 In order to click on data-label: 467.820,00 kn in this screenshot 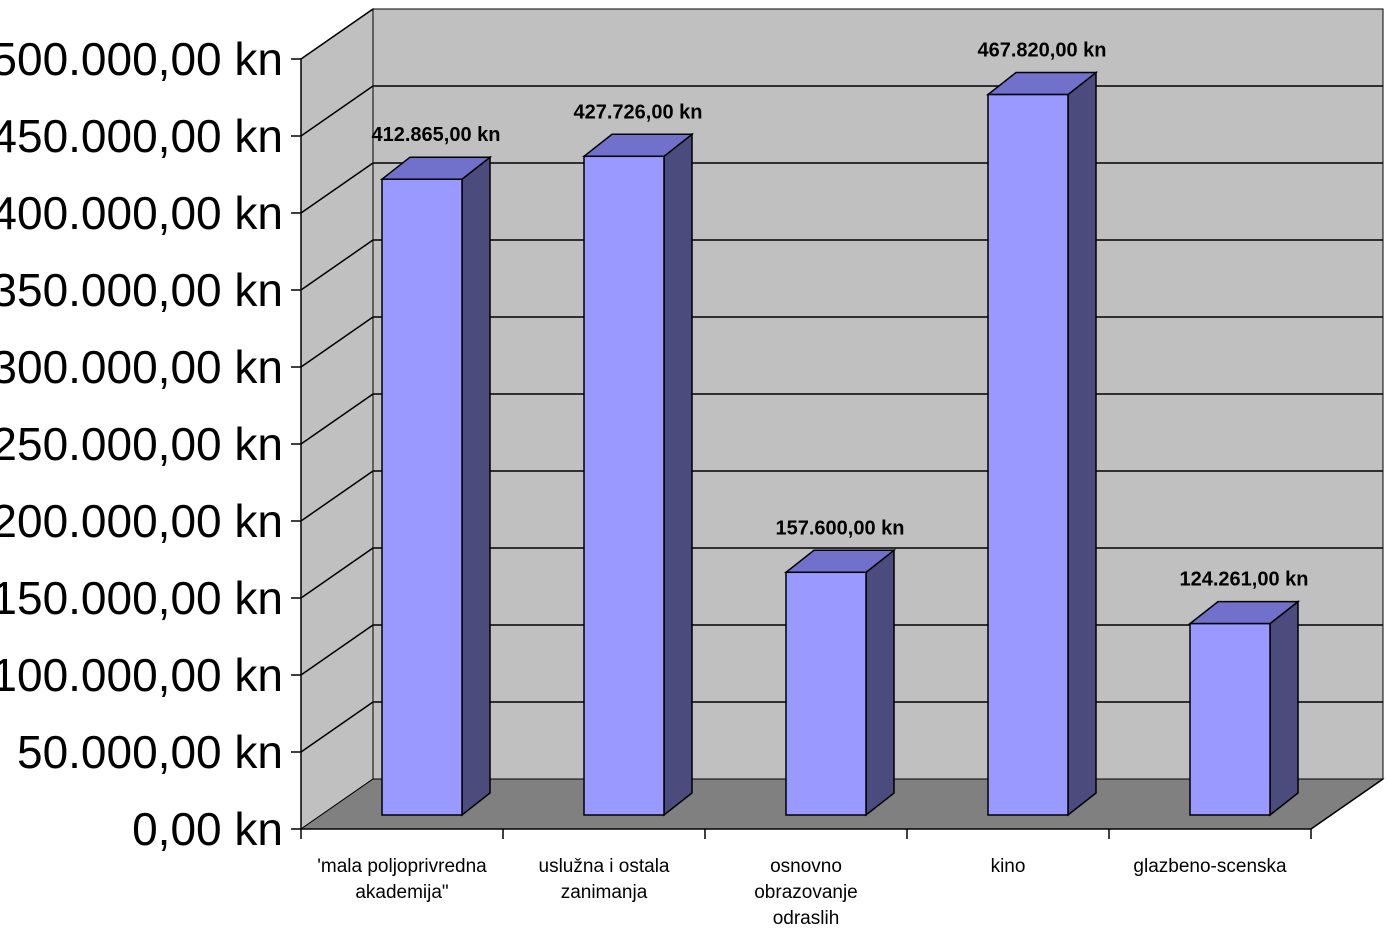, I will do `click(1042, 51)`.